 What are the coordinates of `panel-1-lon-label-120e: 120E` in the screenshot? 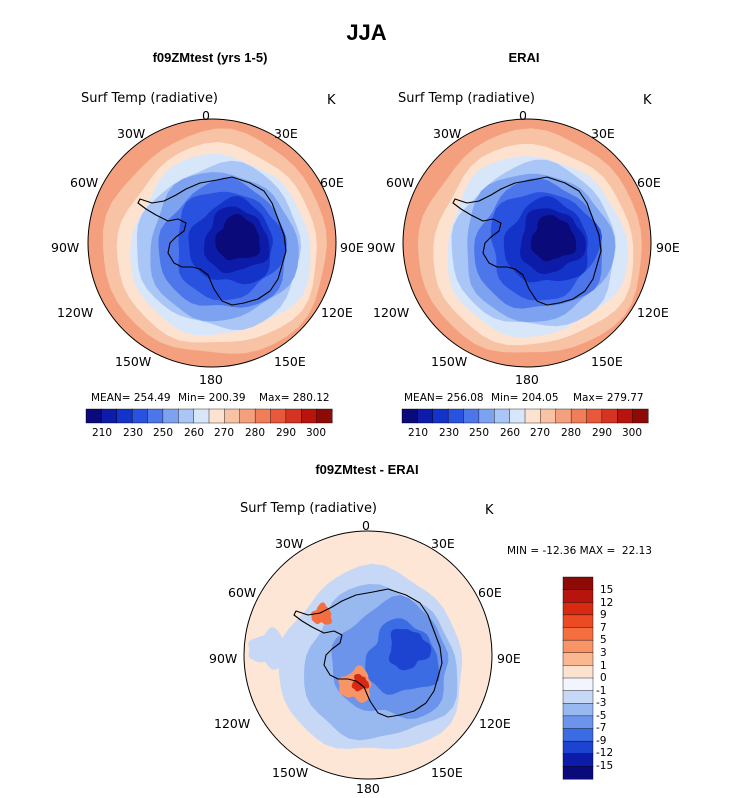 It's located at (337, 312).